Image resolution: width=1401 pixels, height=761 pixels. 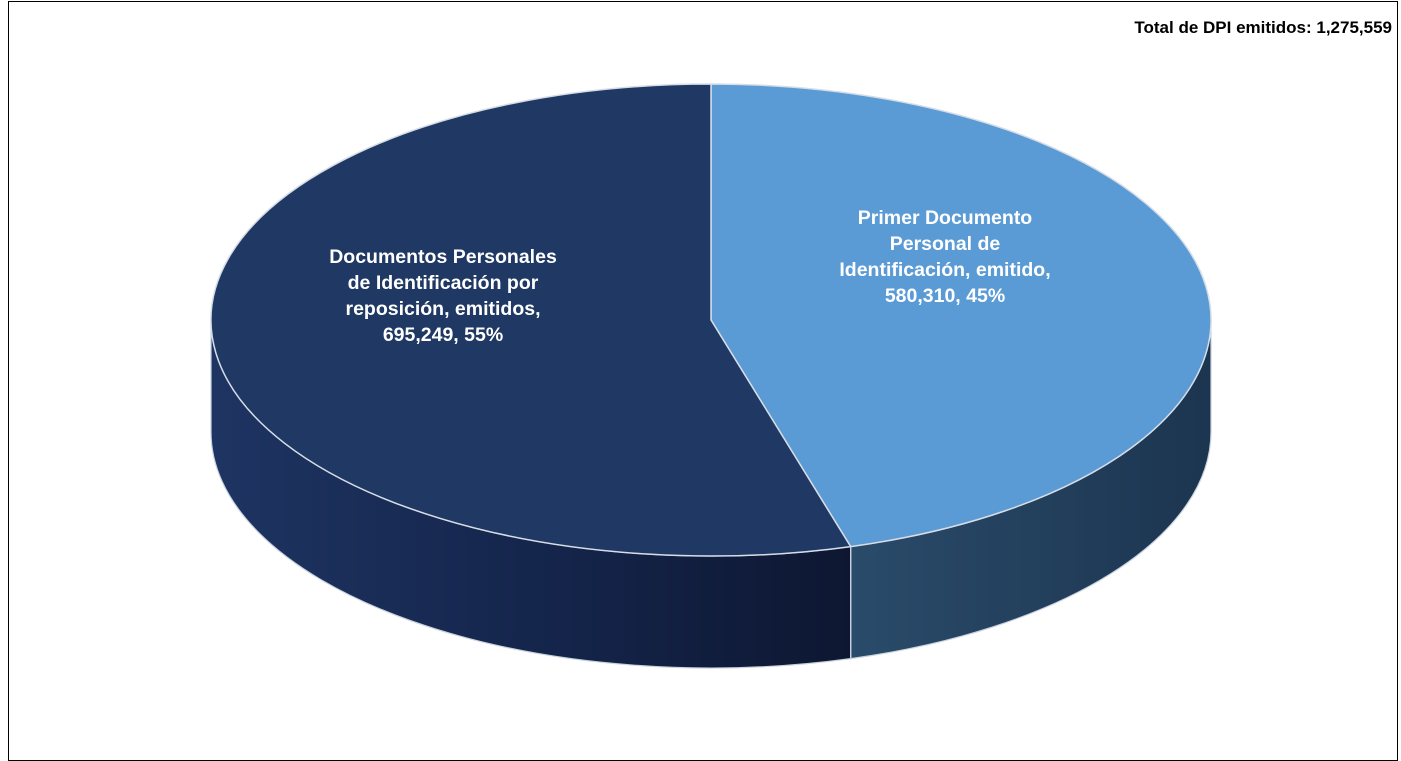 What do you see at coordinates (945, 244) in the screenshot?
I see `slice-label-line: Personal de` at bounding box center [945, 244].